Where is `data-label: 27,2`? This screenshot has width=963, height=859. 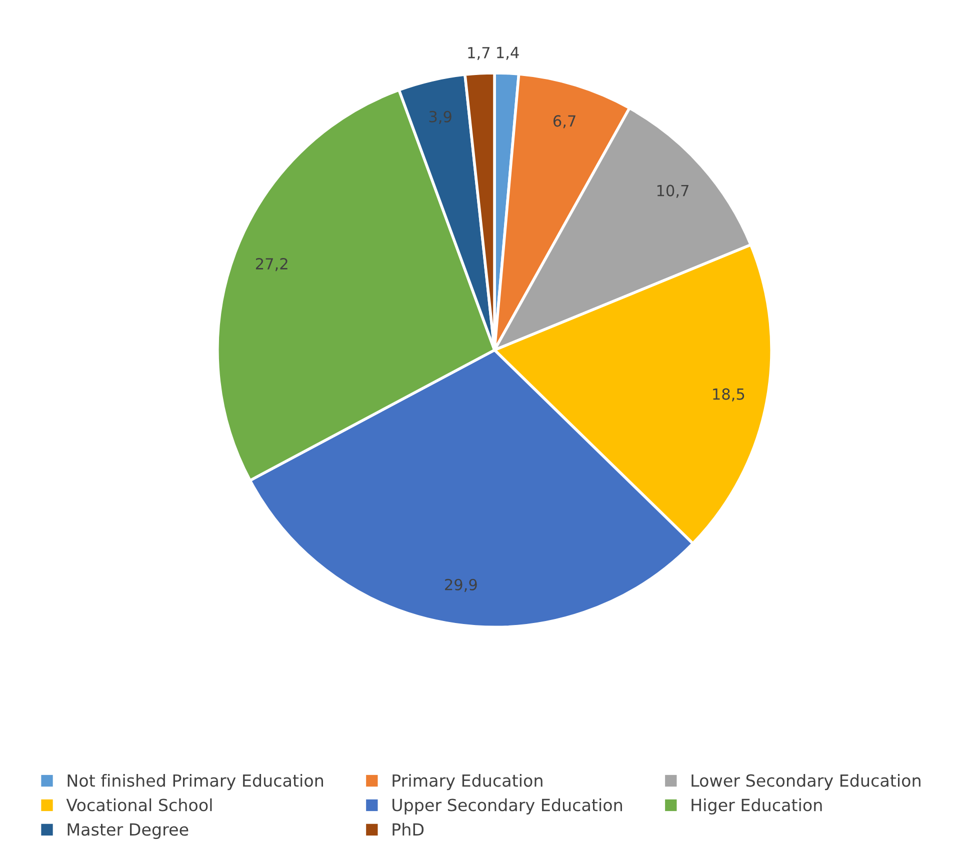 data-label: 27,2 is located at coordinates (272, 265).